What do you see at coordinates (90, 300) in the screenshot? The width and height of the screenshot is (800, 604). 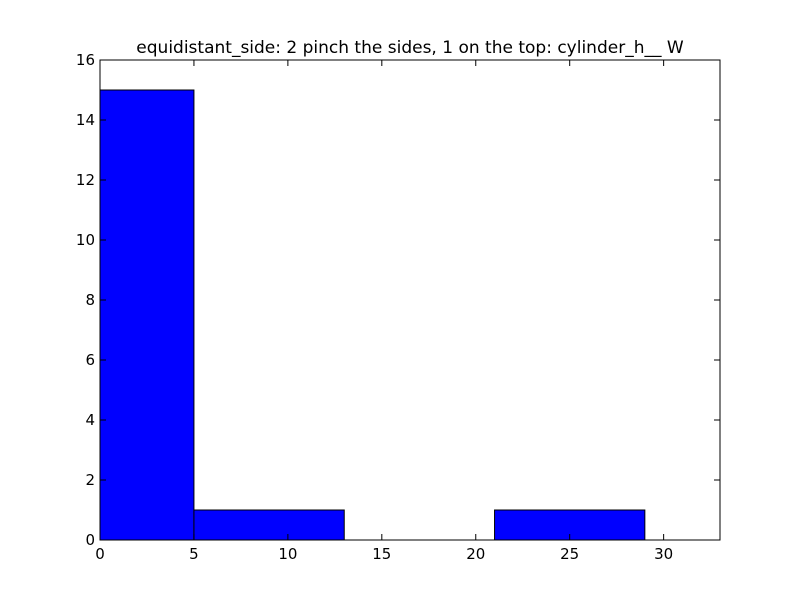 I see `y-tick-label: 8` at bounding box center [90, 300].